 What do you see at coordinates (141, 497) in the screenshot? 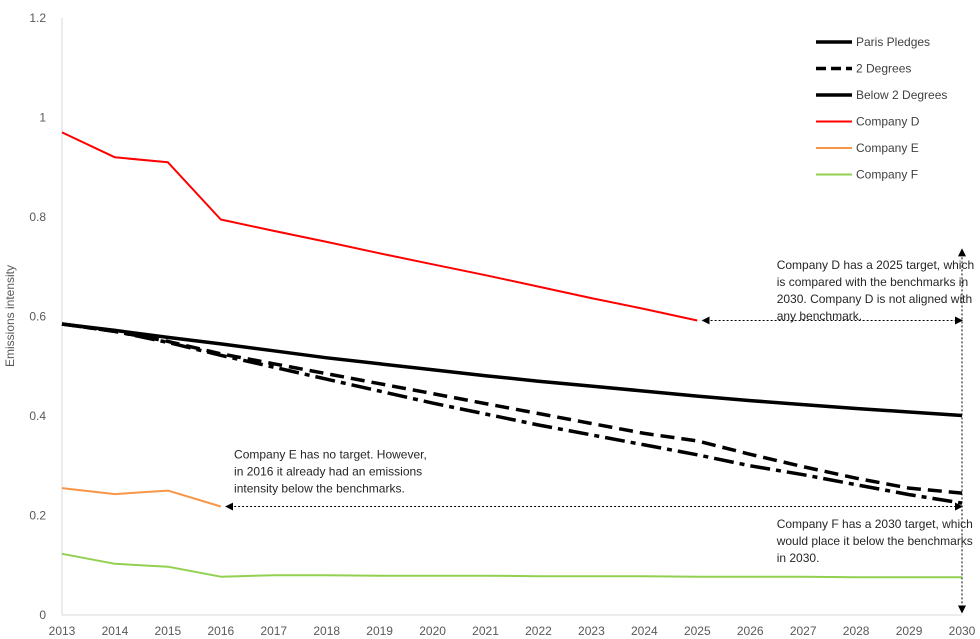
I see `series-line-company-e` at bounding box center [141, 497].